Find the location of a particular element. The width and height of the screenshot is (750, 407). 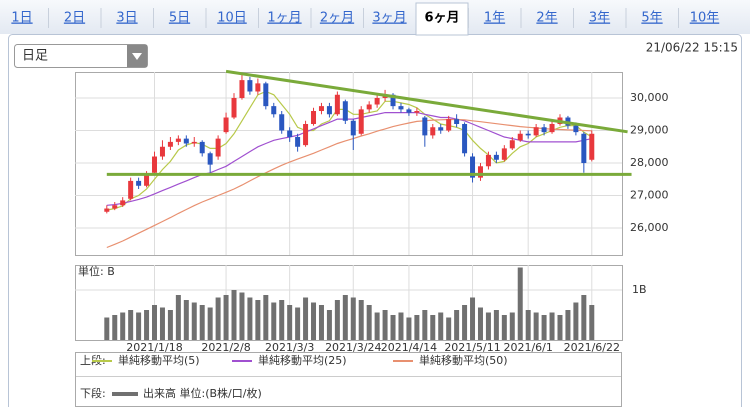

tab: 1ヶ月 is located at coordinates (284, 18).